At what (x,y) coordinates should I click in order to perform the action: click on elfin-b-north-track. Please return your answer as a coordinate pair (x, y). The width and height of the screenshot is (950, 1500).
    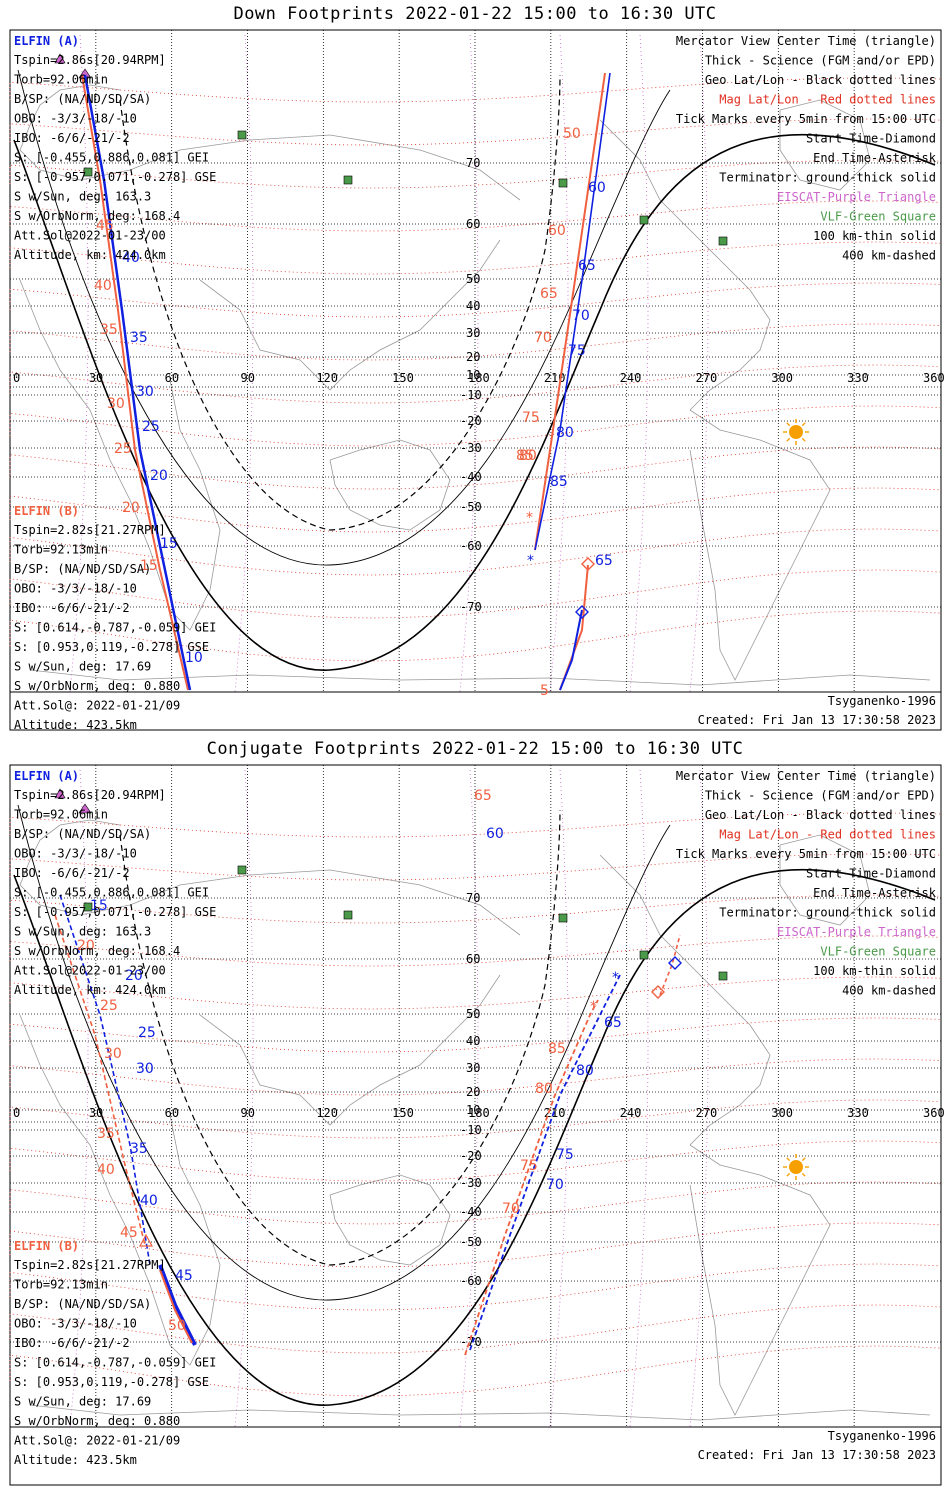
    Looking at the image, I should click on (670, 965).